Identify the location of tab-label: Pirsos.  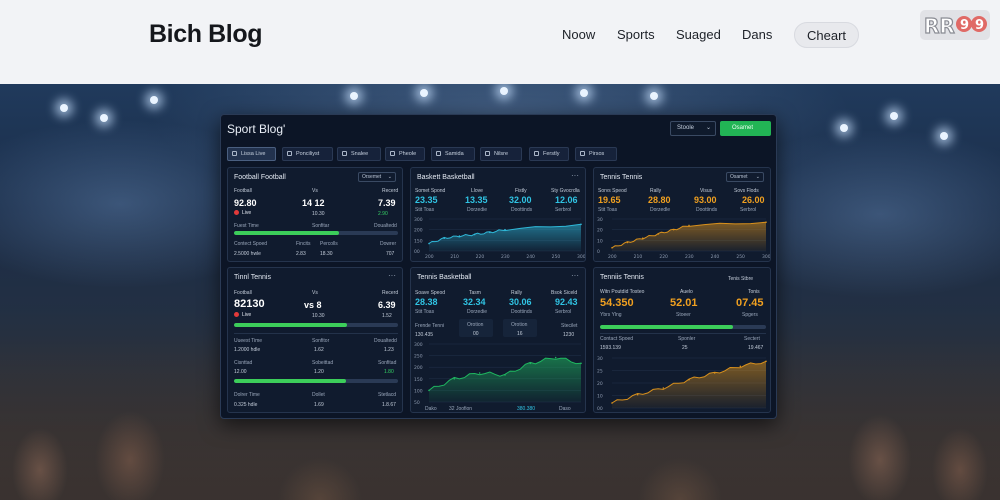
(597, 154).